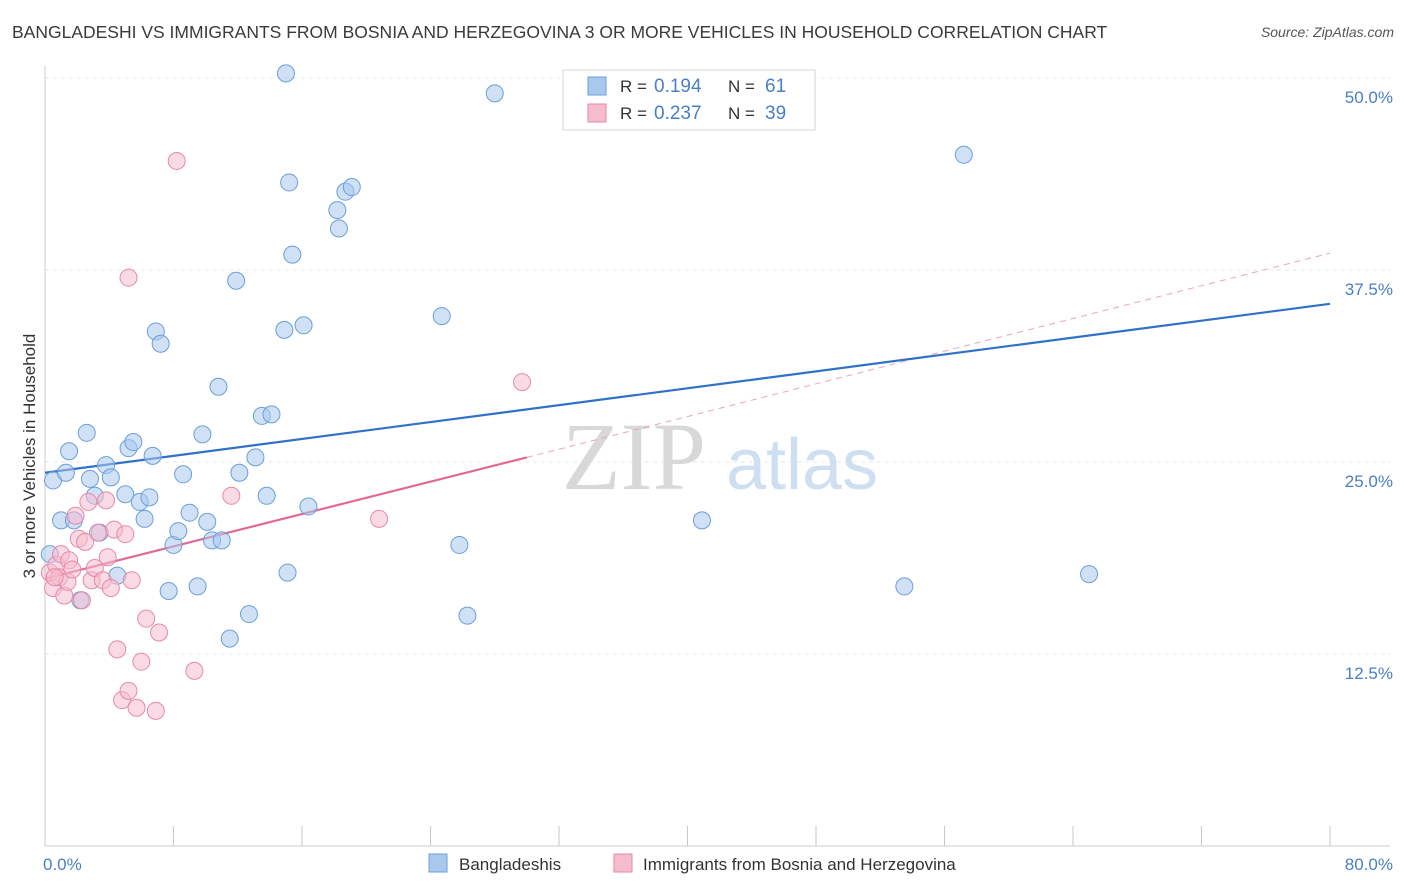 The width and height of the screenshot is (1406, 892). Describe the element at coordinates (1369, 864) in the screenshot. I see `x-tick-label: 80.0%` at that location.